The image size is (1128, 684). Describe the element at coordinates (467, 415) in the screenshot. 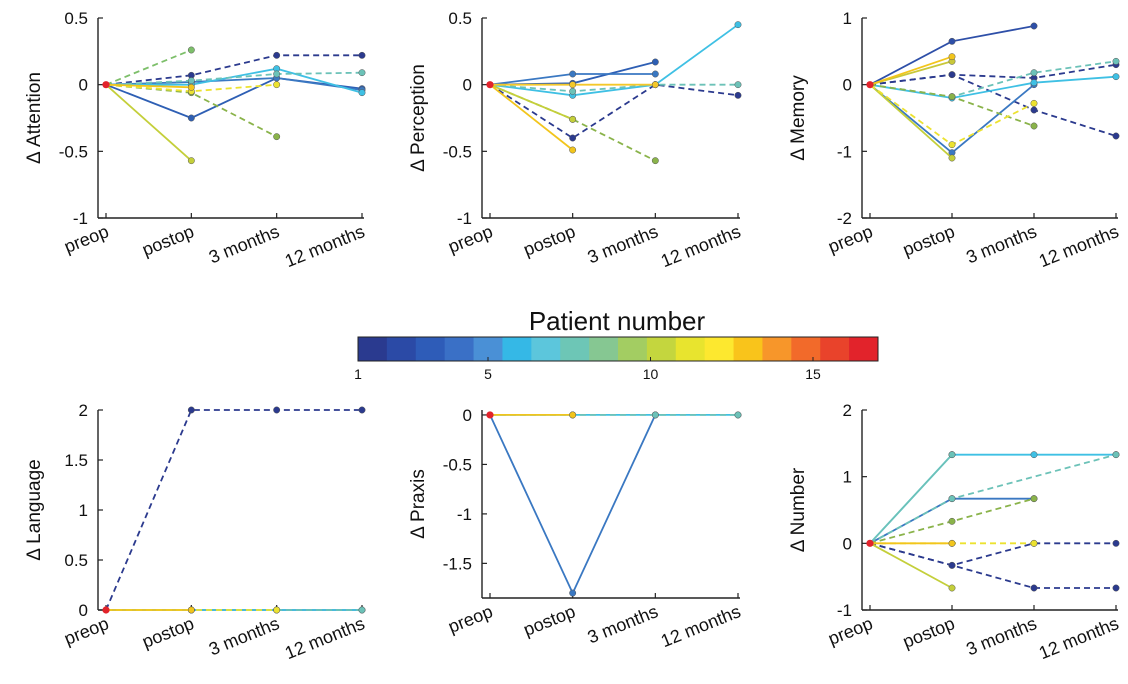

I see `y-tick-label: 0` at that location.